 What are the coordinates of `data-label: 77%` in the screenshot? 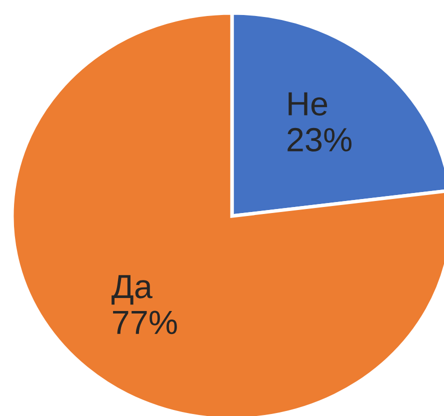 It's located at (145, 322).